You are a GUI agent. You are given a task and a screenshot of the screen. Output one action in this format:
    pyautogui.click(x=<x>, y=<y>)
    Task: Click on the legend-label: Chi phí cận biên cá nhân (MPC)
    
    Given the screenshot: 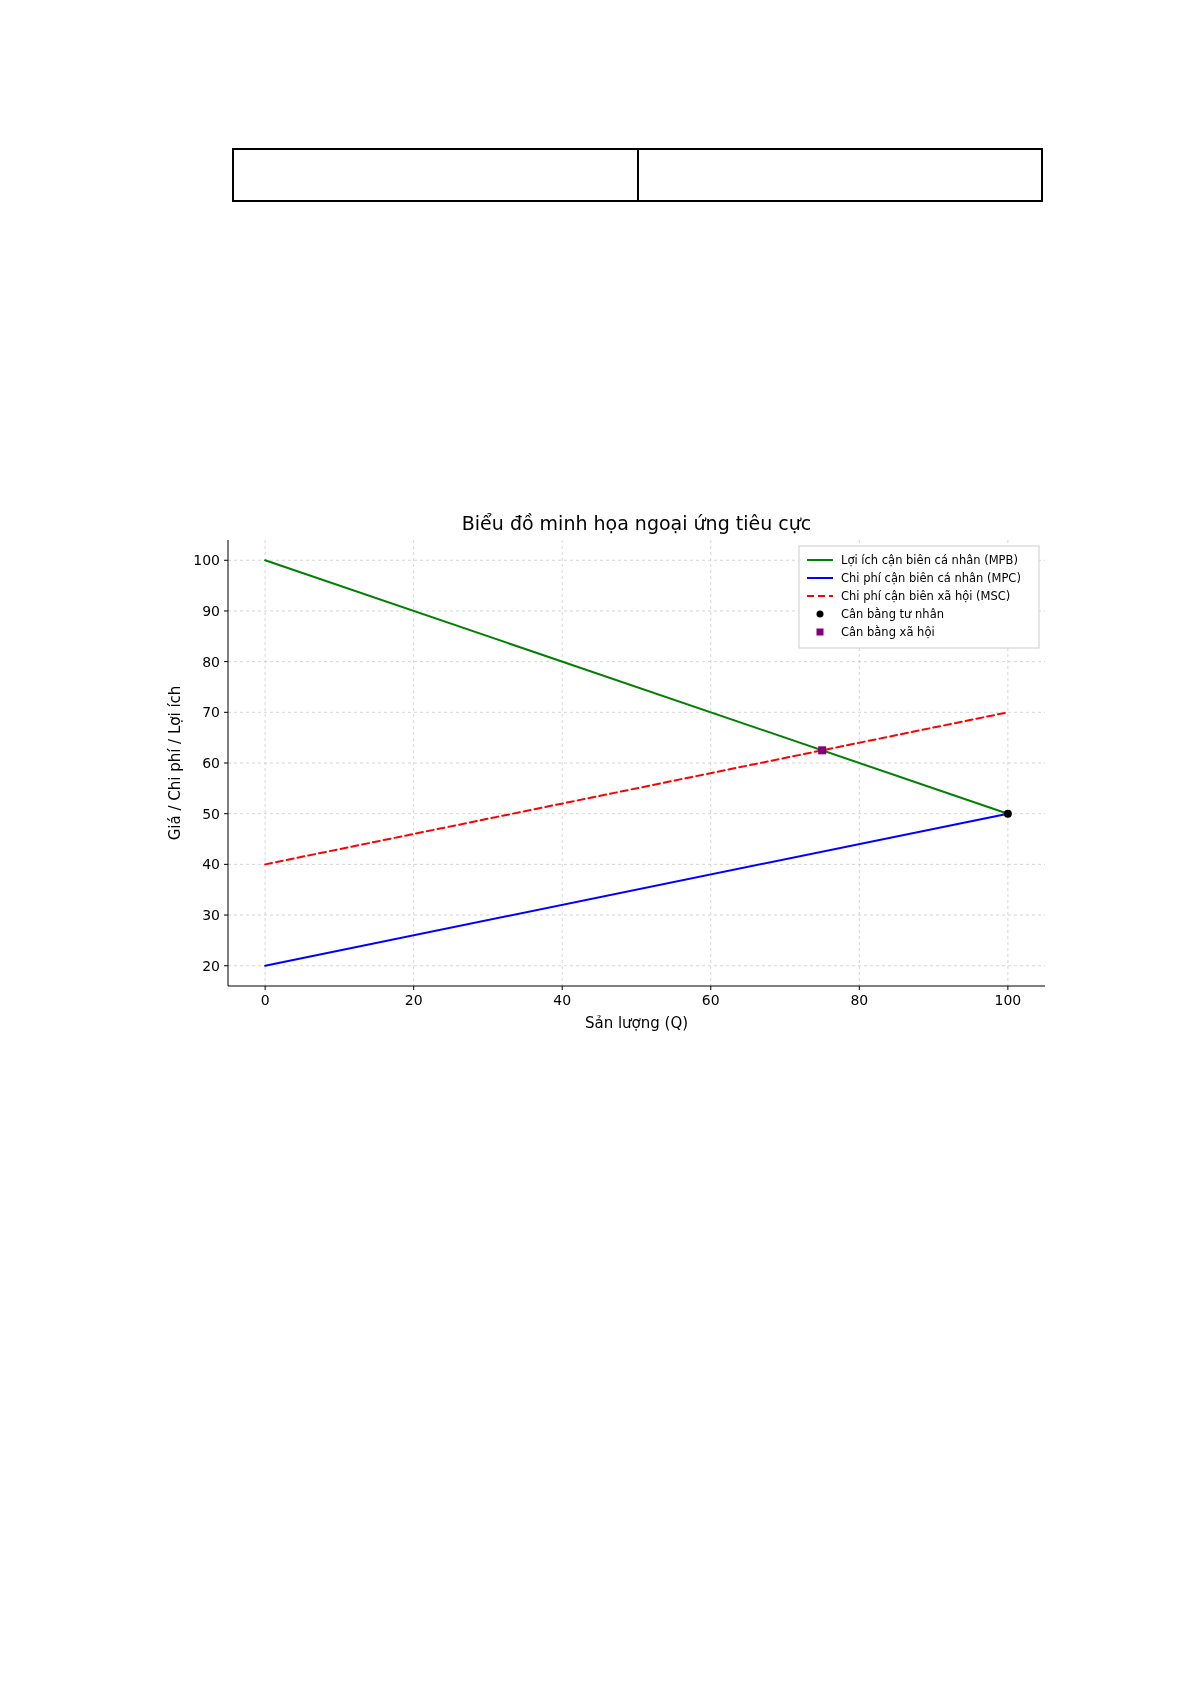 What is the action you would take?
    pyautogui.click(x=931, y=578)
    